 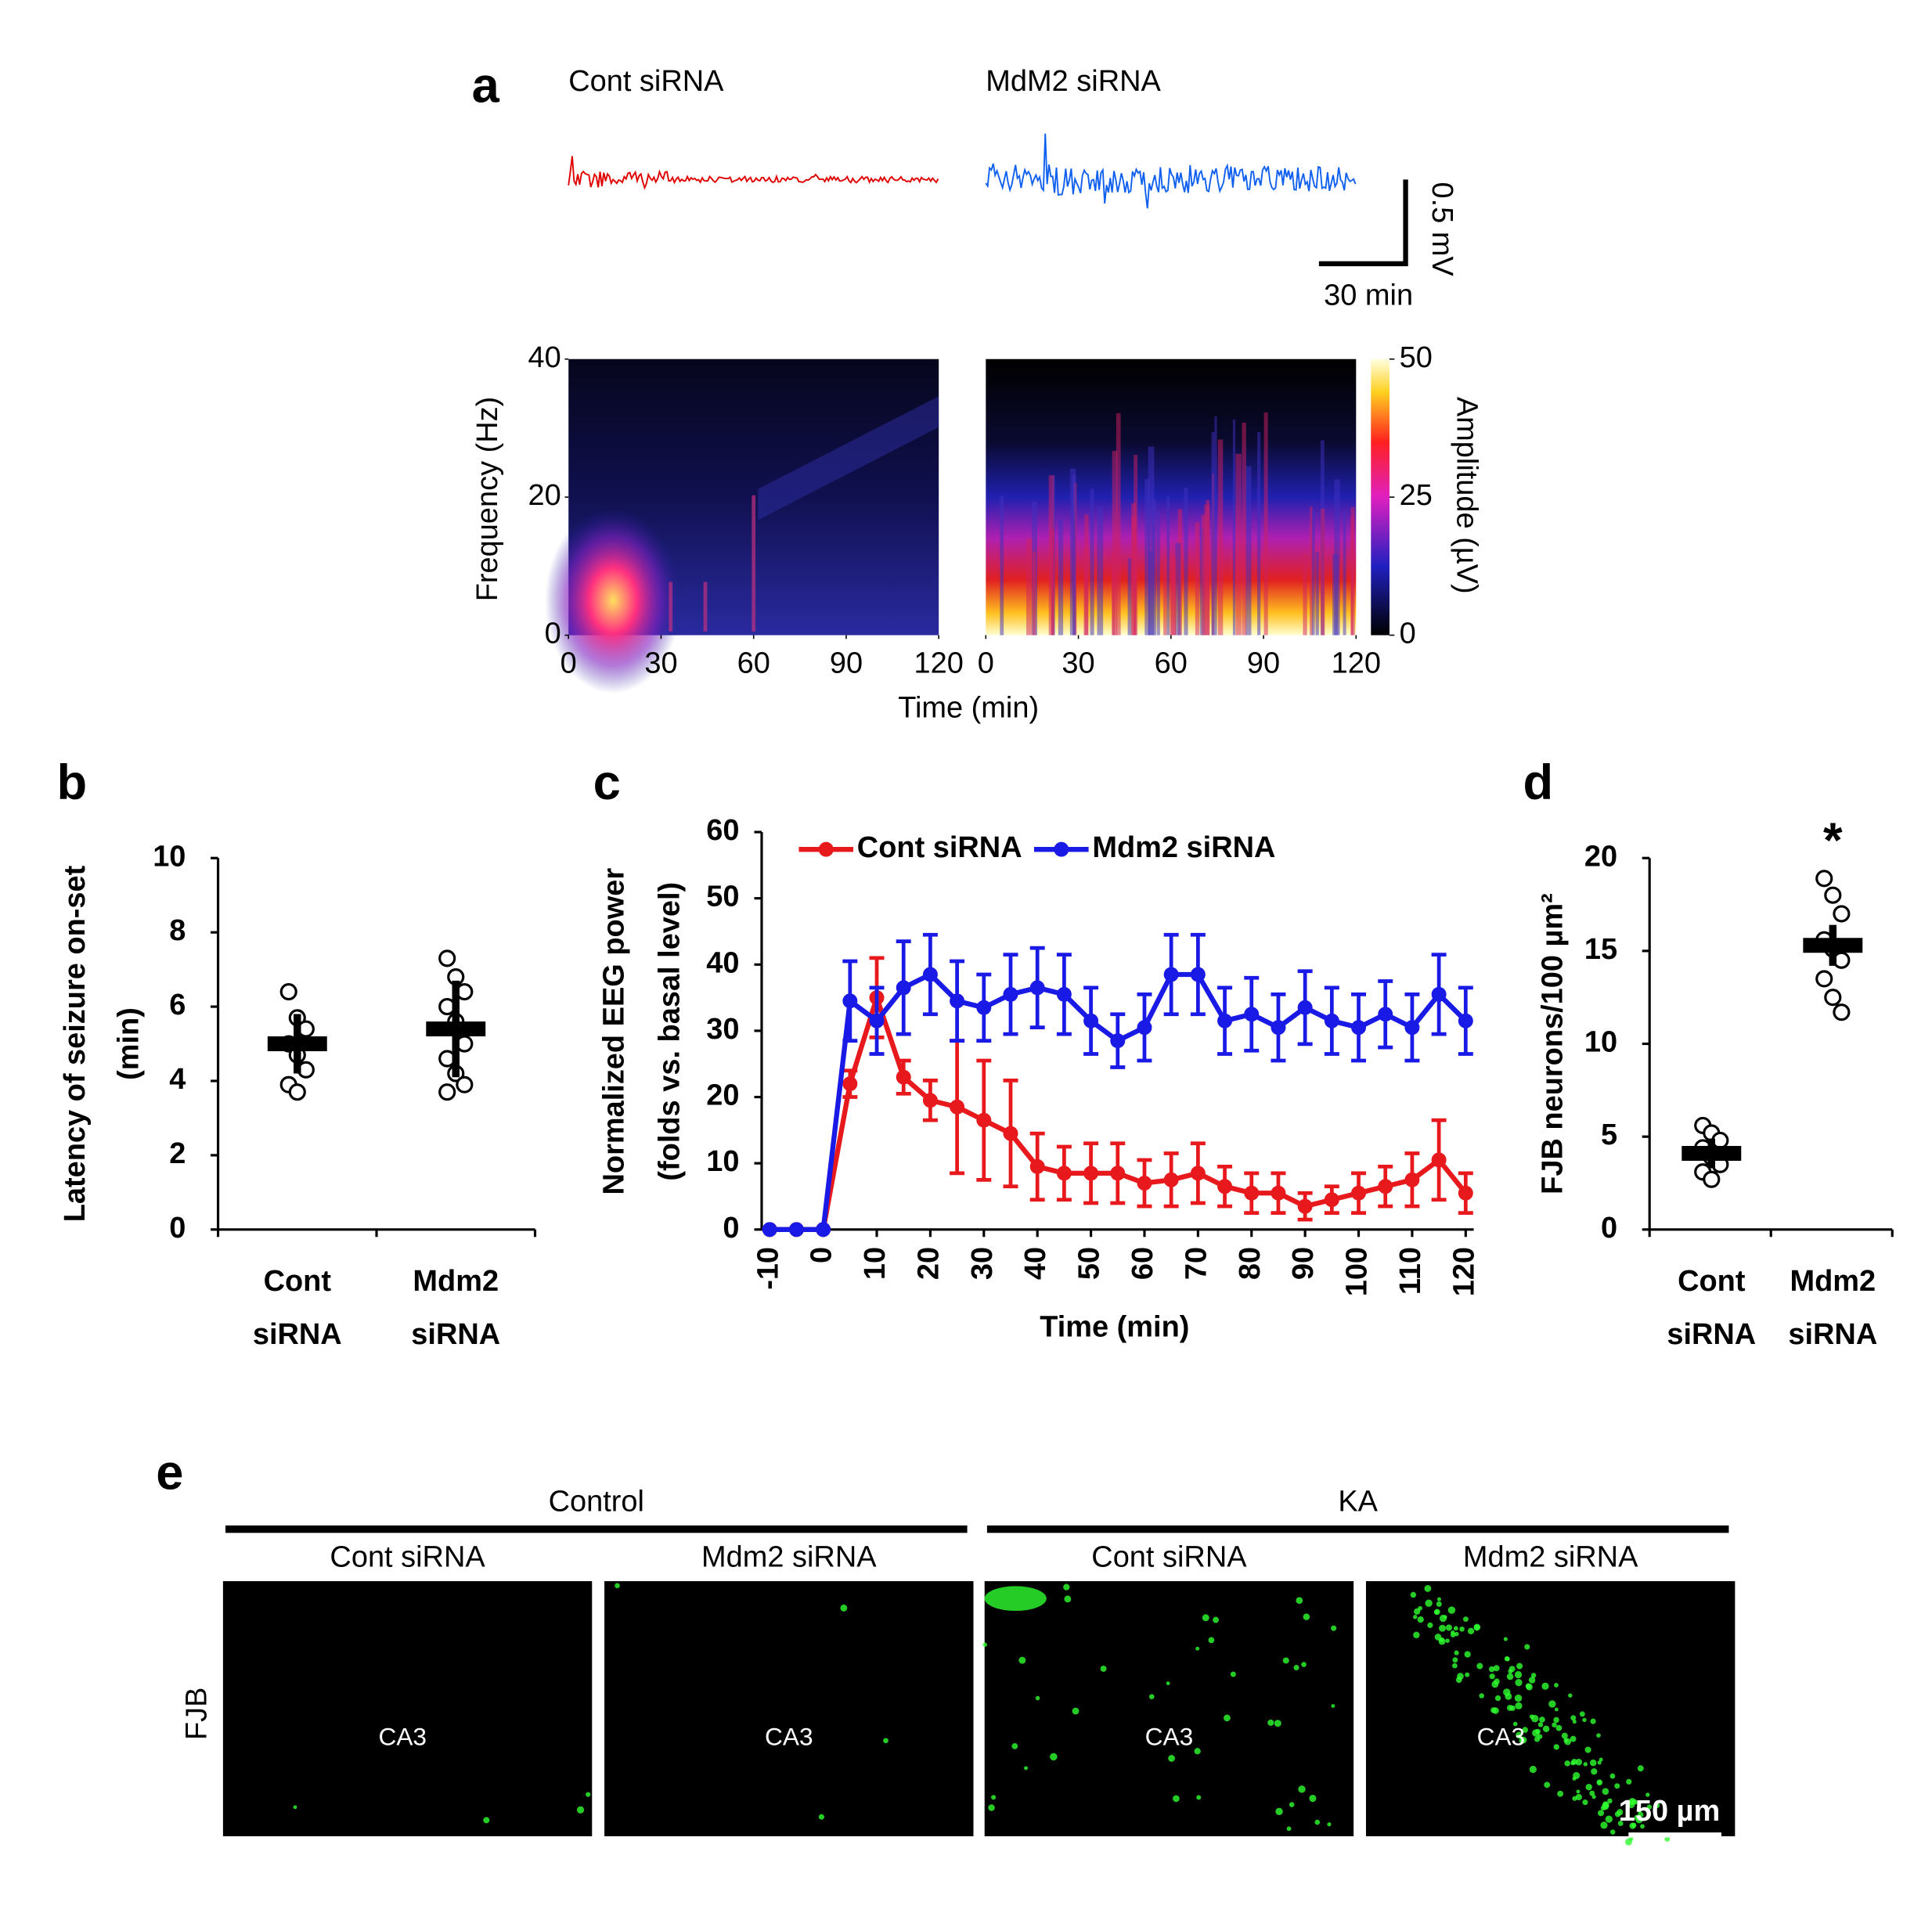 I want to click on x-tick-label: 110, so click(x=1410, y=1271).